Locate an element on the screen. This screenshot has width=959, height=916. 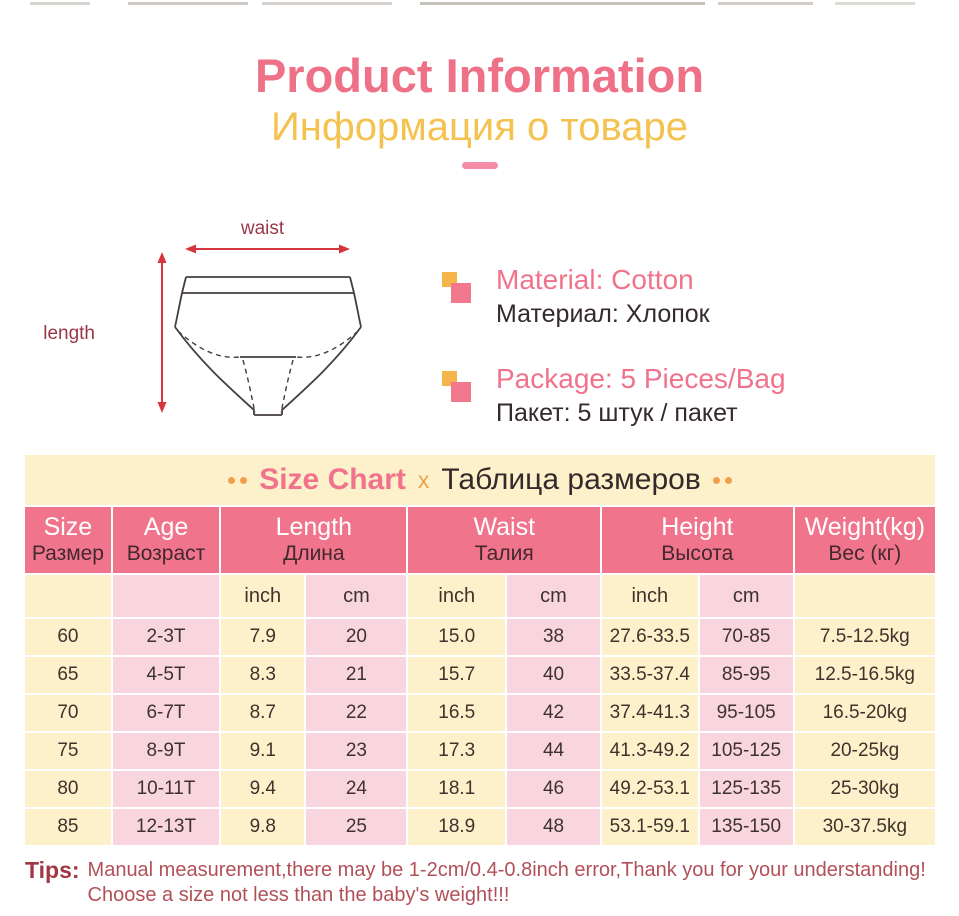
data-cell: 125-135 is located at coordinates (746, 789).